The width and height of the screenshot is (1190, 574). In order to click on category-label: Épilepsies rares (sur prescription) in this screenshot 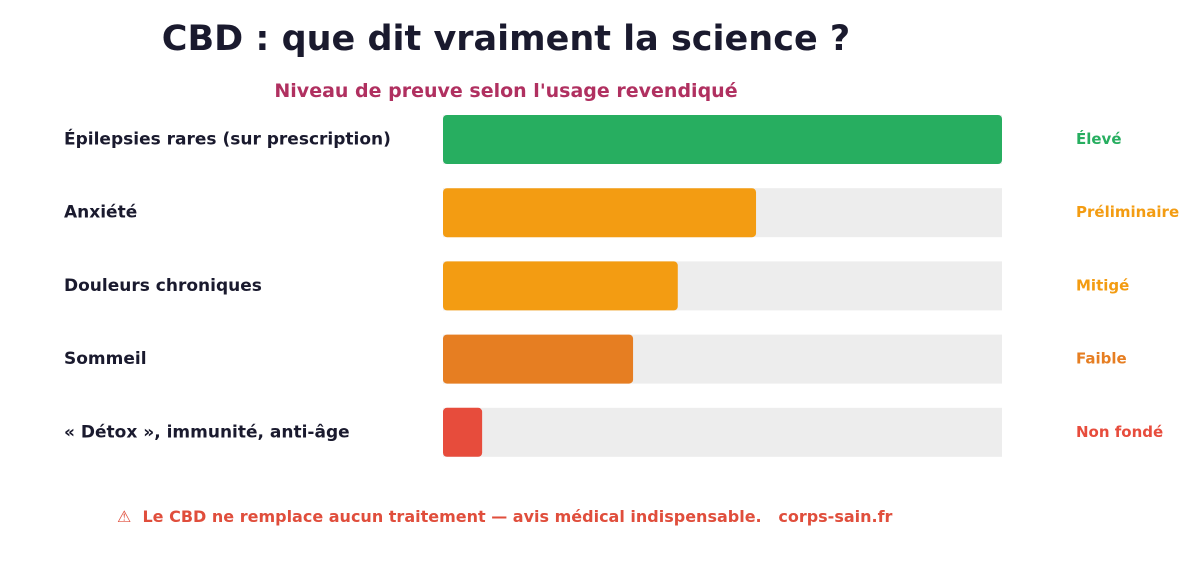, I will do `click(227, 139)`.